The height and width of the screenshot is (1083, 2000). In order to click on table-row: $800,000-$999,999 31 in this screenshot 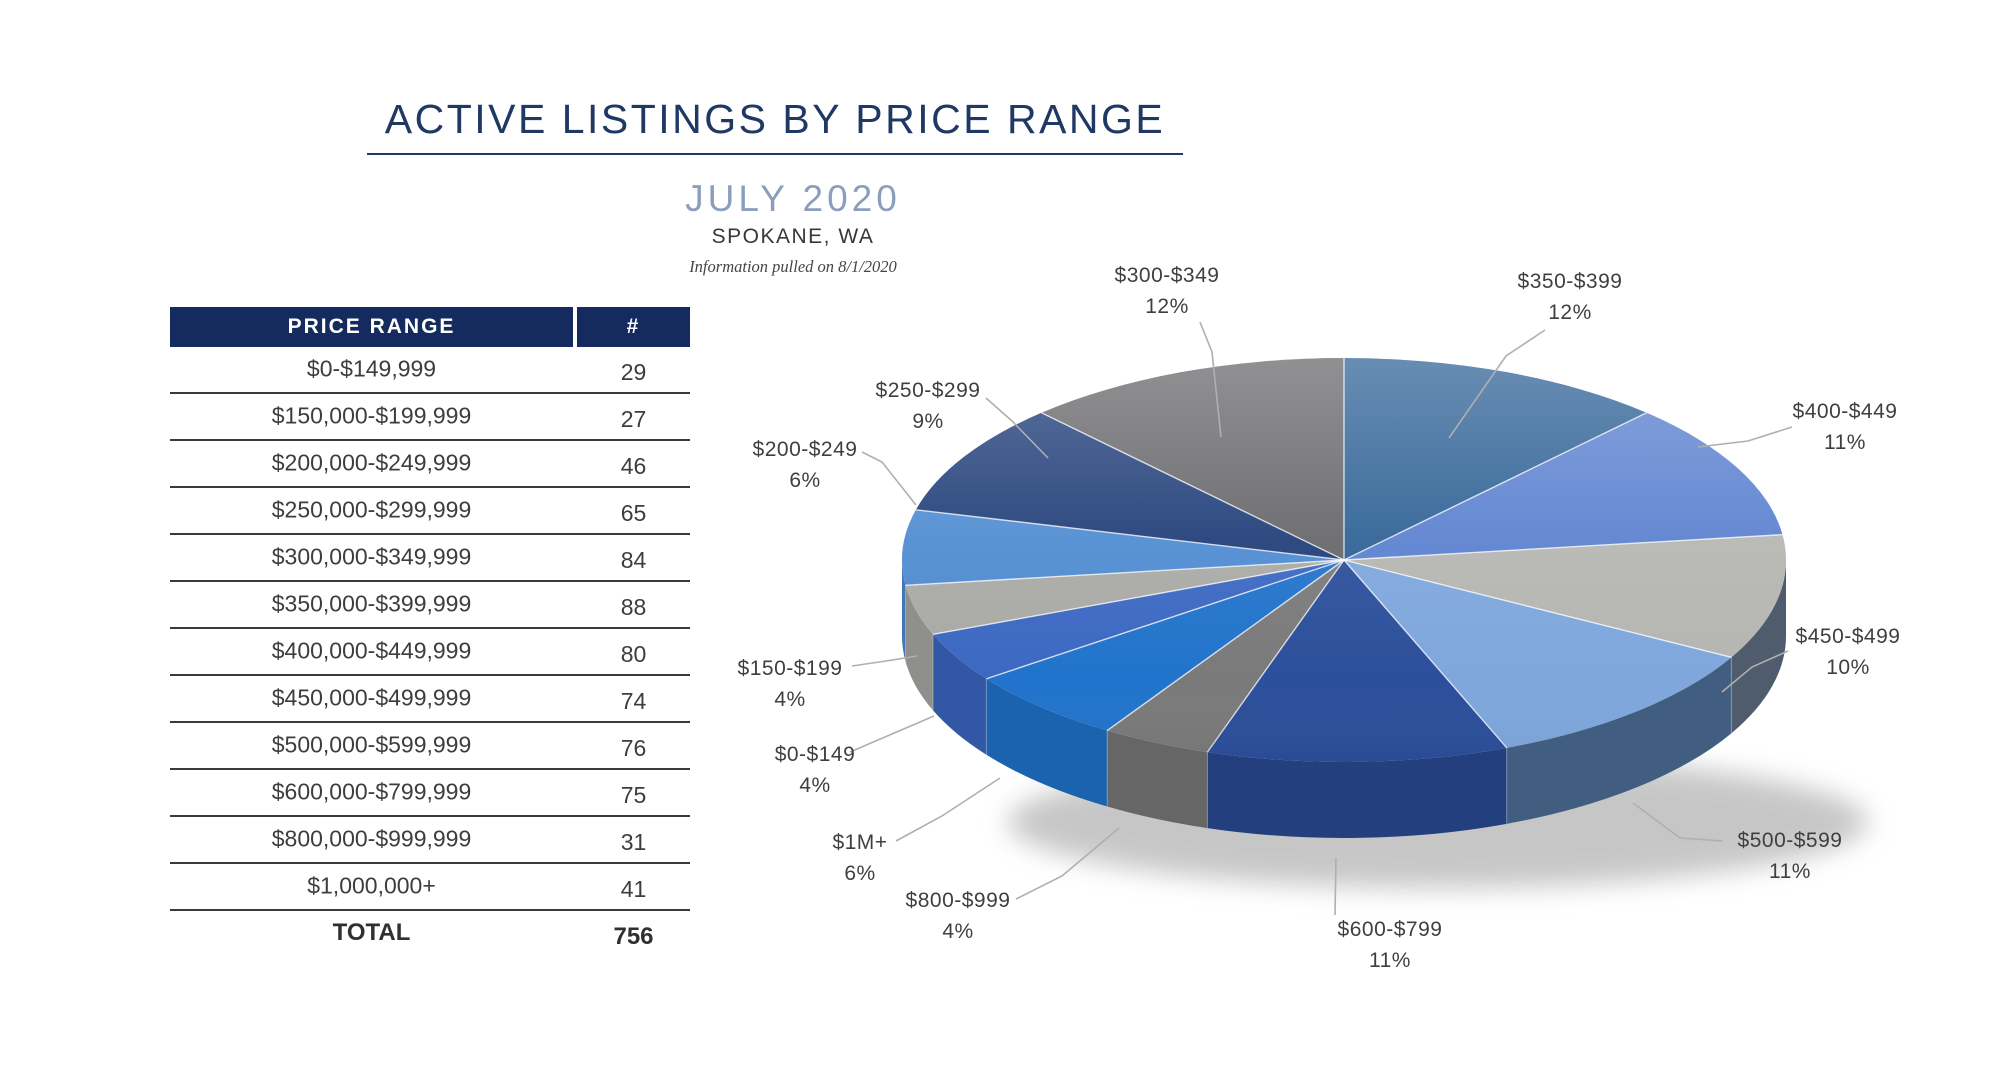, I will do `click(430, 840)`.